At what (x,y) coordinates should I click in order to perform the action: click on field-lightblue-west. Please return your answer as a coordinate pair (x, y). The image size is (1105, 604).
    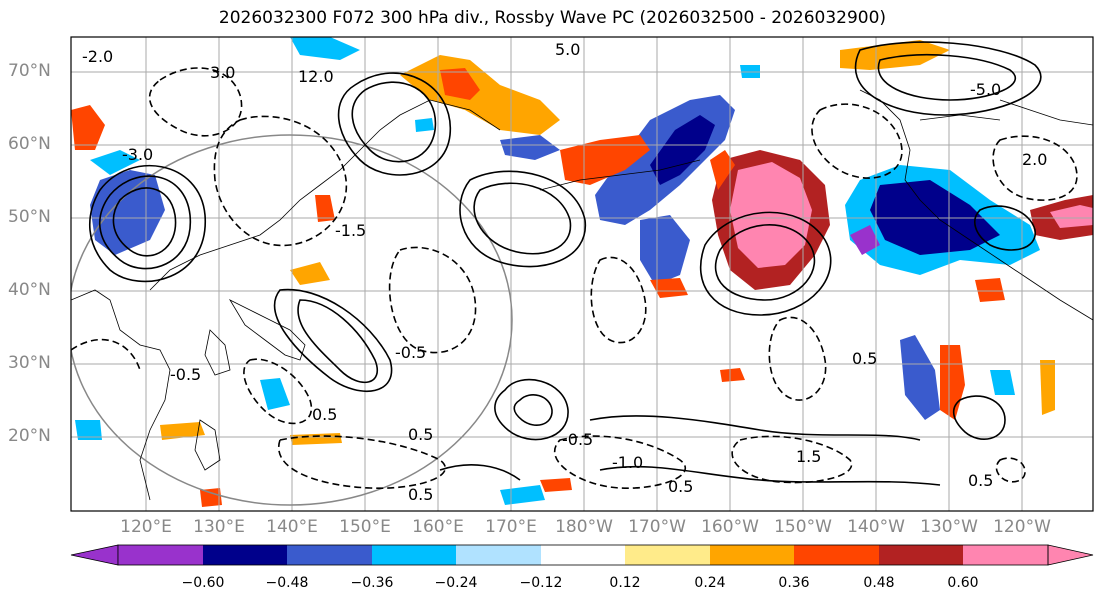
    Looking at the image, I should click on (115, 162).